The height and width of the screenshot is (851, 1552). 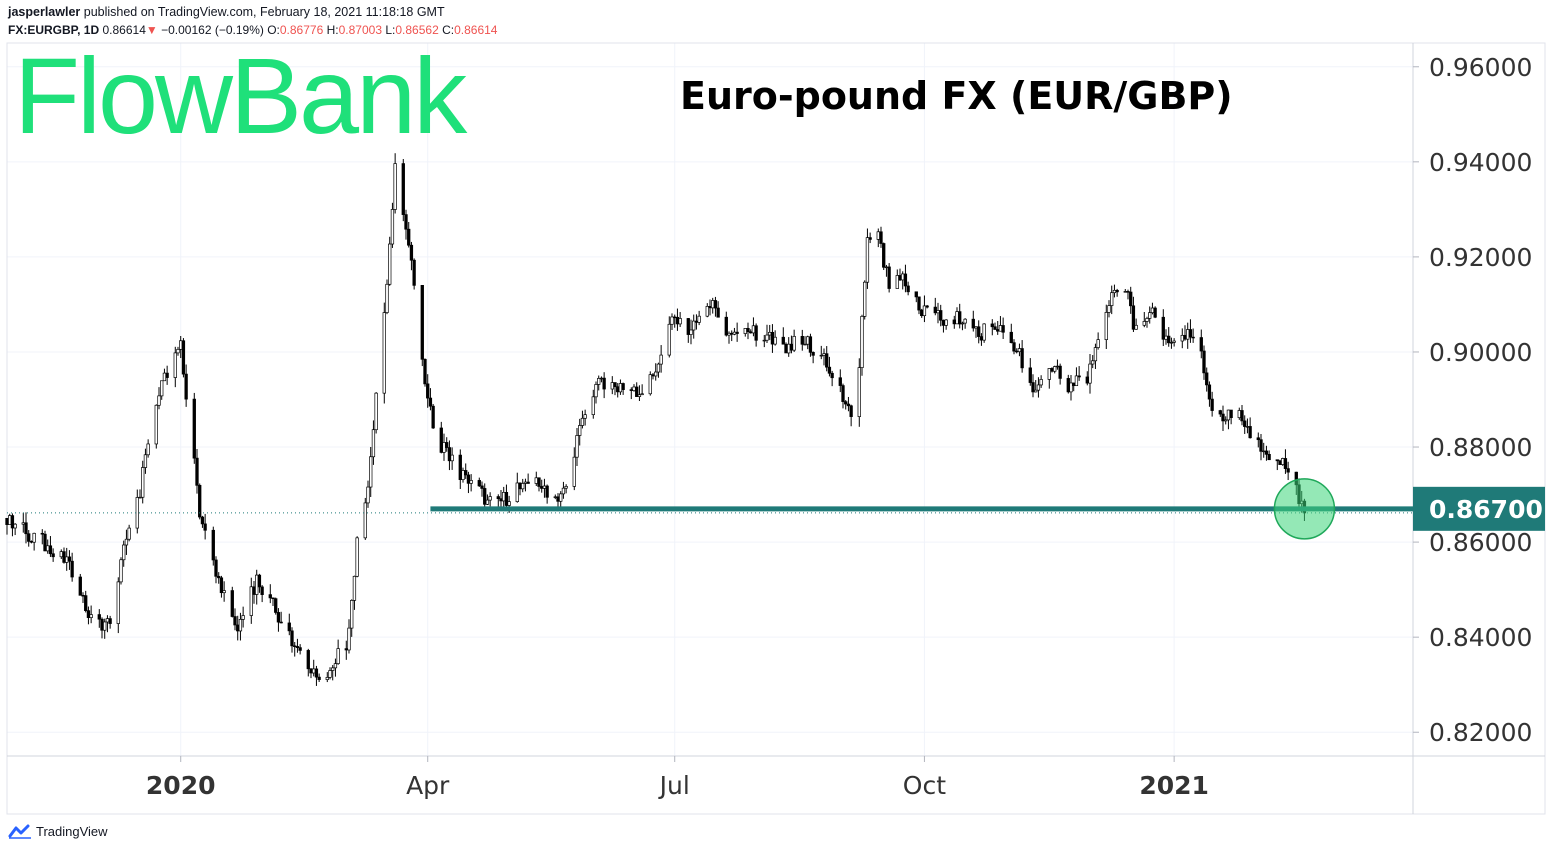 What do you see at coordinates (58, 831) in the screenshot?
I see `tradingview-brand: TradingView` at bounding box center [58, 831].